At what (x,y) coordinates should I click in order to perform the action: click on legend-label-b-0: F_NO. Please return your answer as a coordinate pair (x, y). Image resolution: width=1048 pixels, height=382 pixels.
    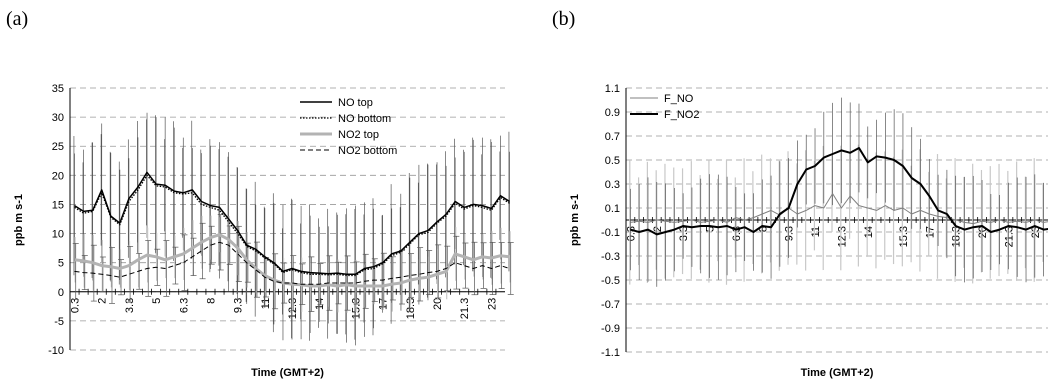
    Looking at the image, I should click on (679, 99).